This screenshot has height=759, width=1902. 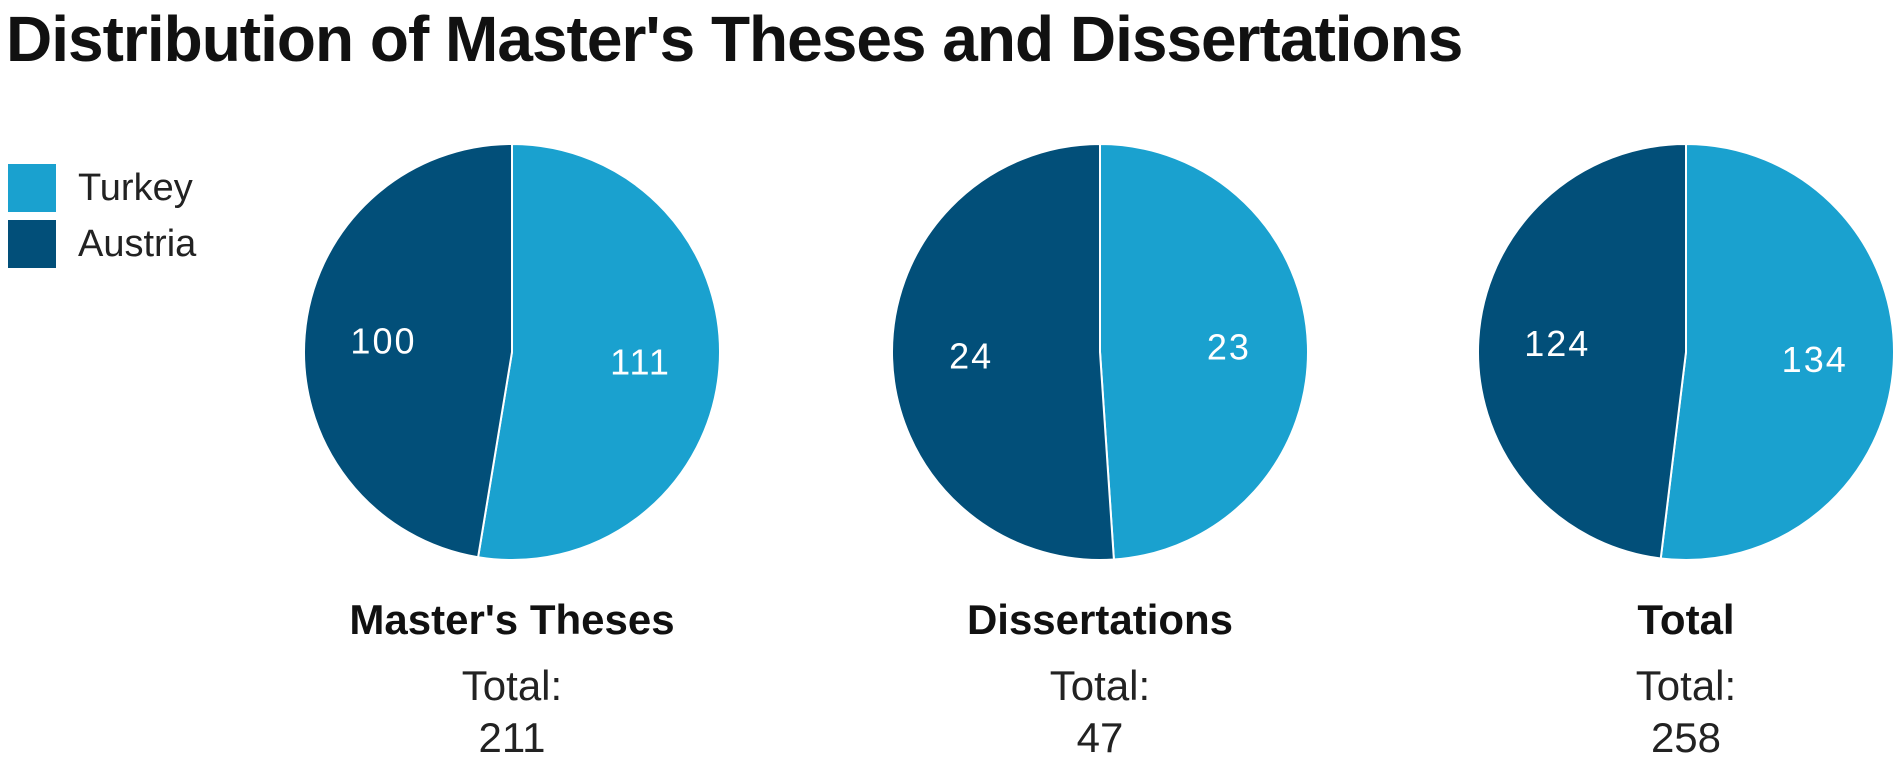 What do you see at coordinates (598, 351) in the screenshot?
I see `pie-slice-master-s-theses-turkey` at bounding box center [598, 351].